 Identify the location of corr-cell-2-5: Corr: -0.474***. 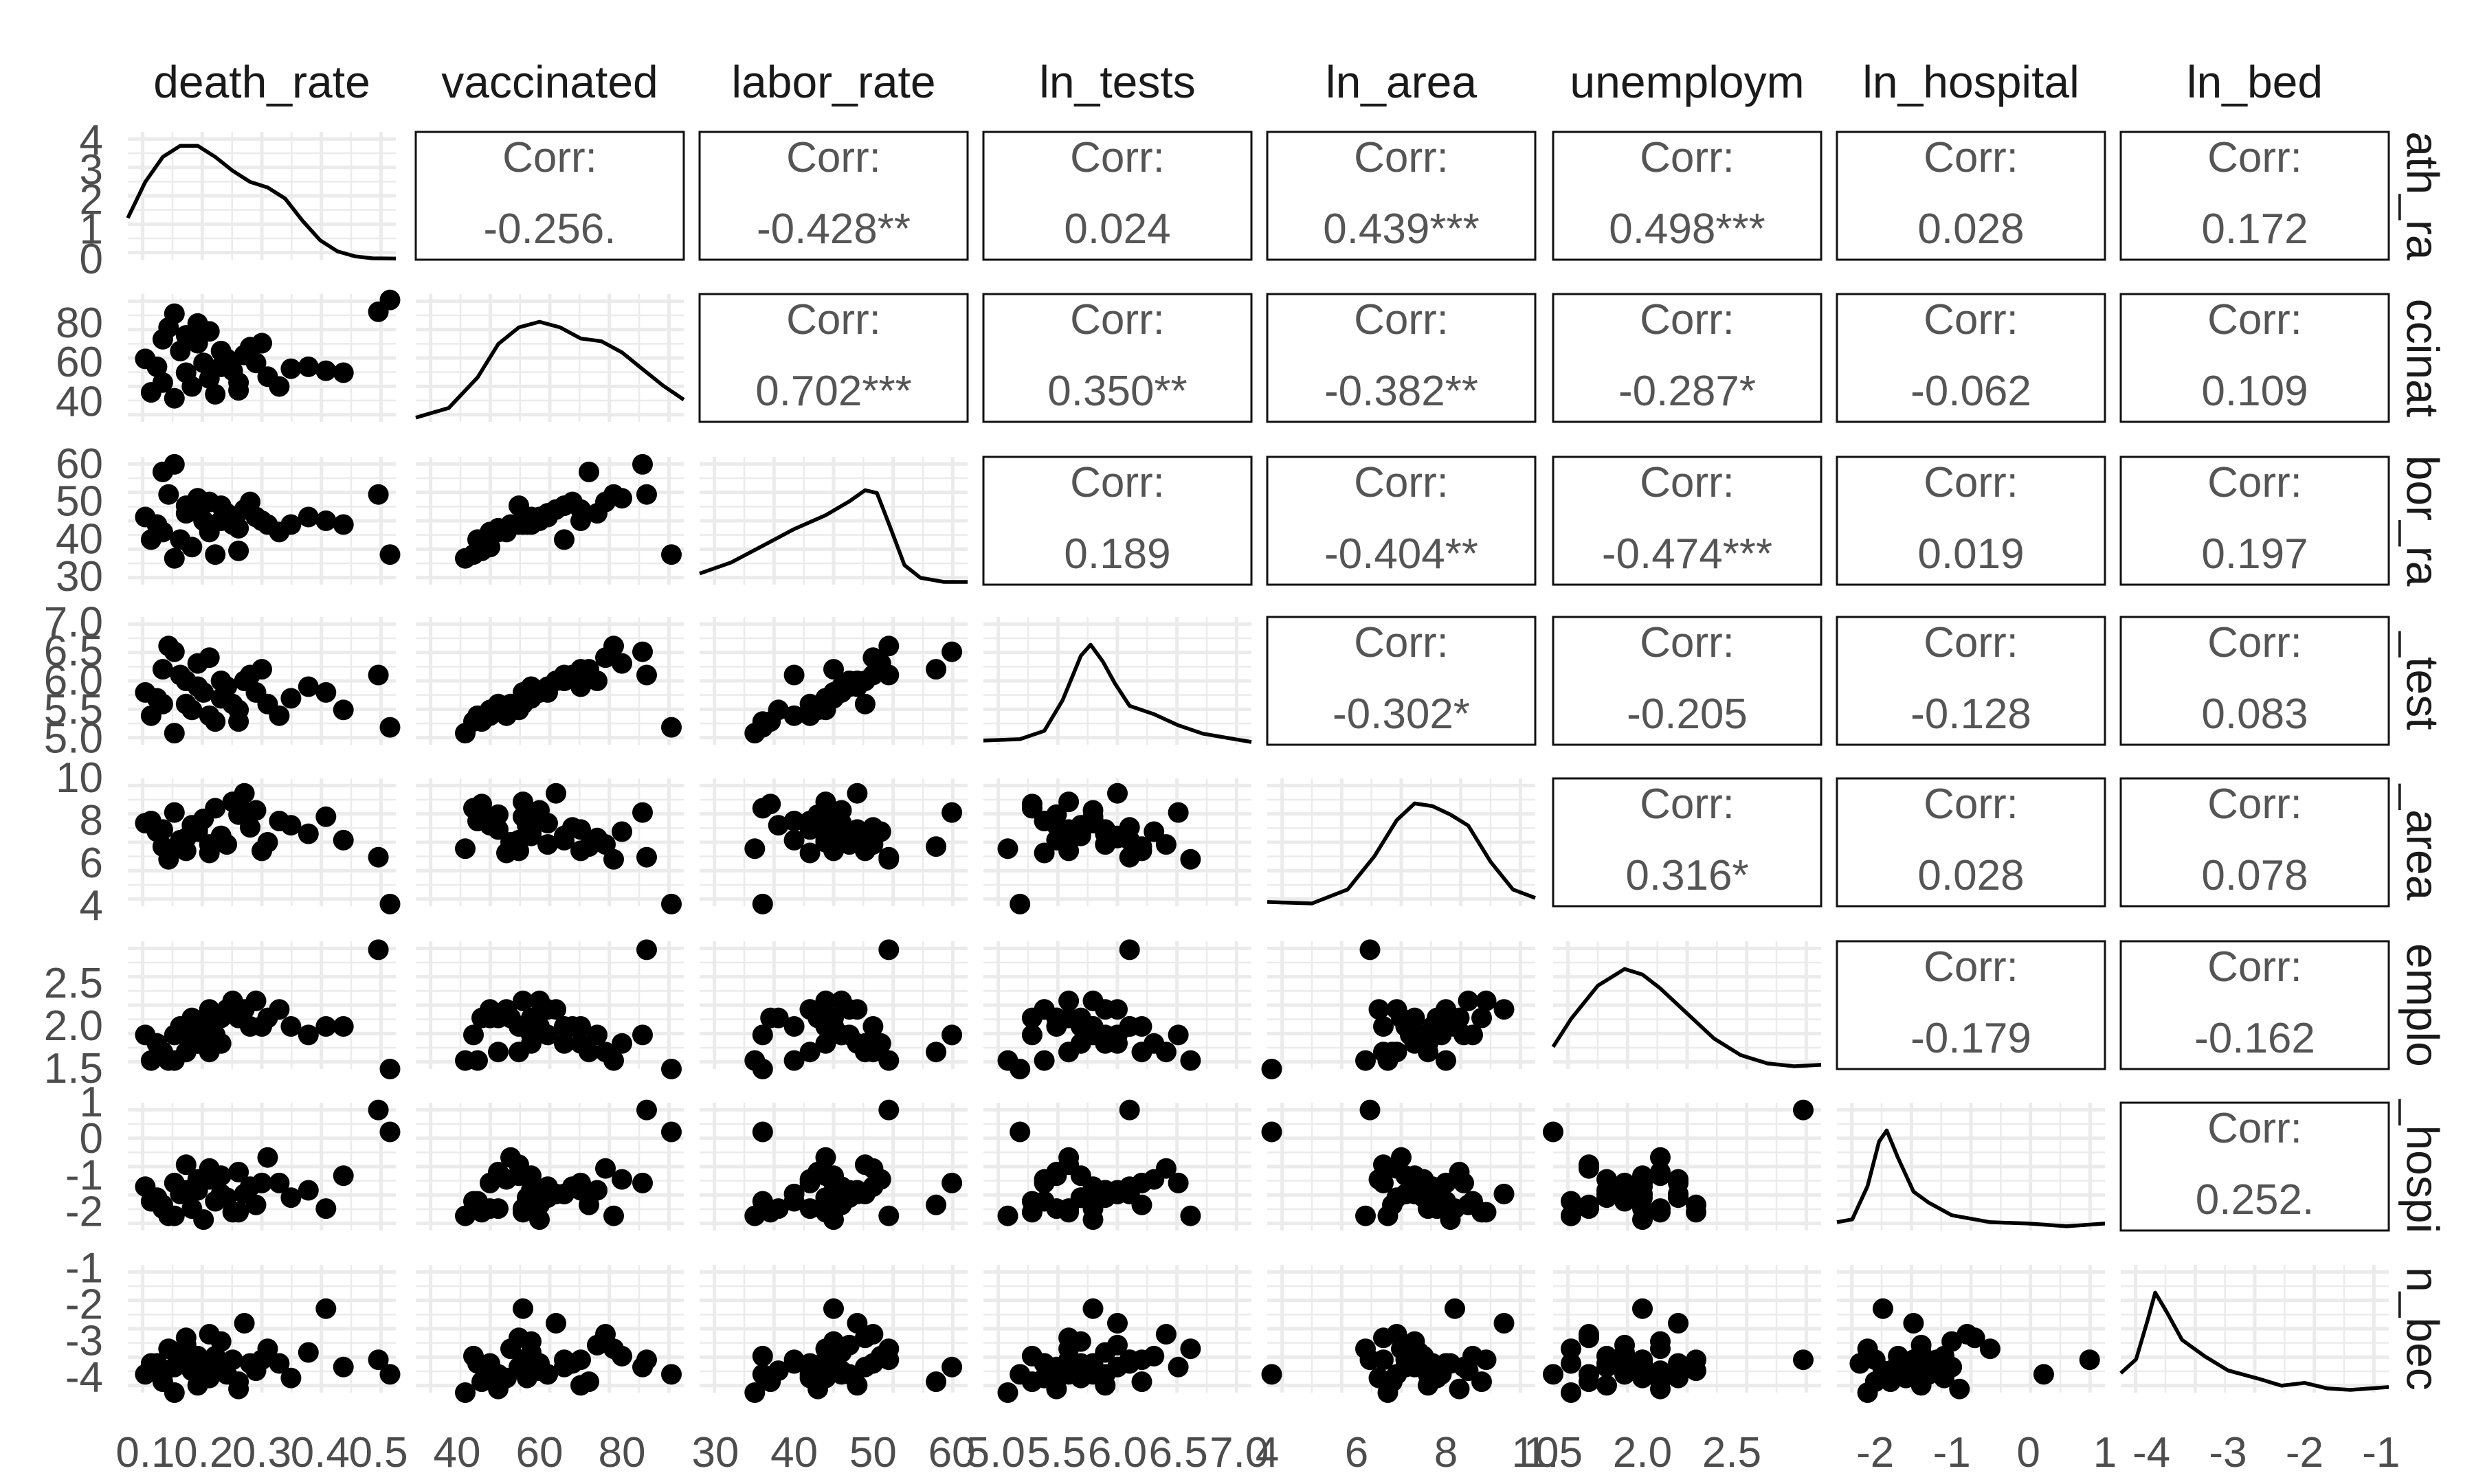
(1687, 521).